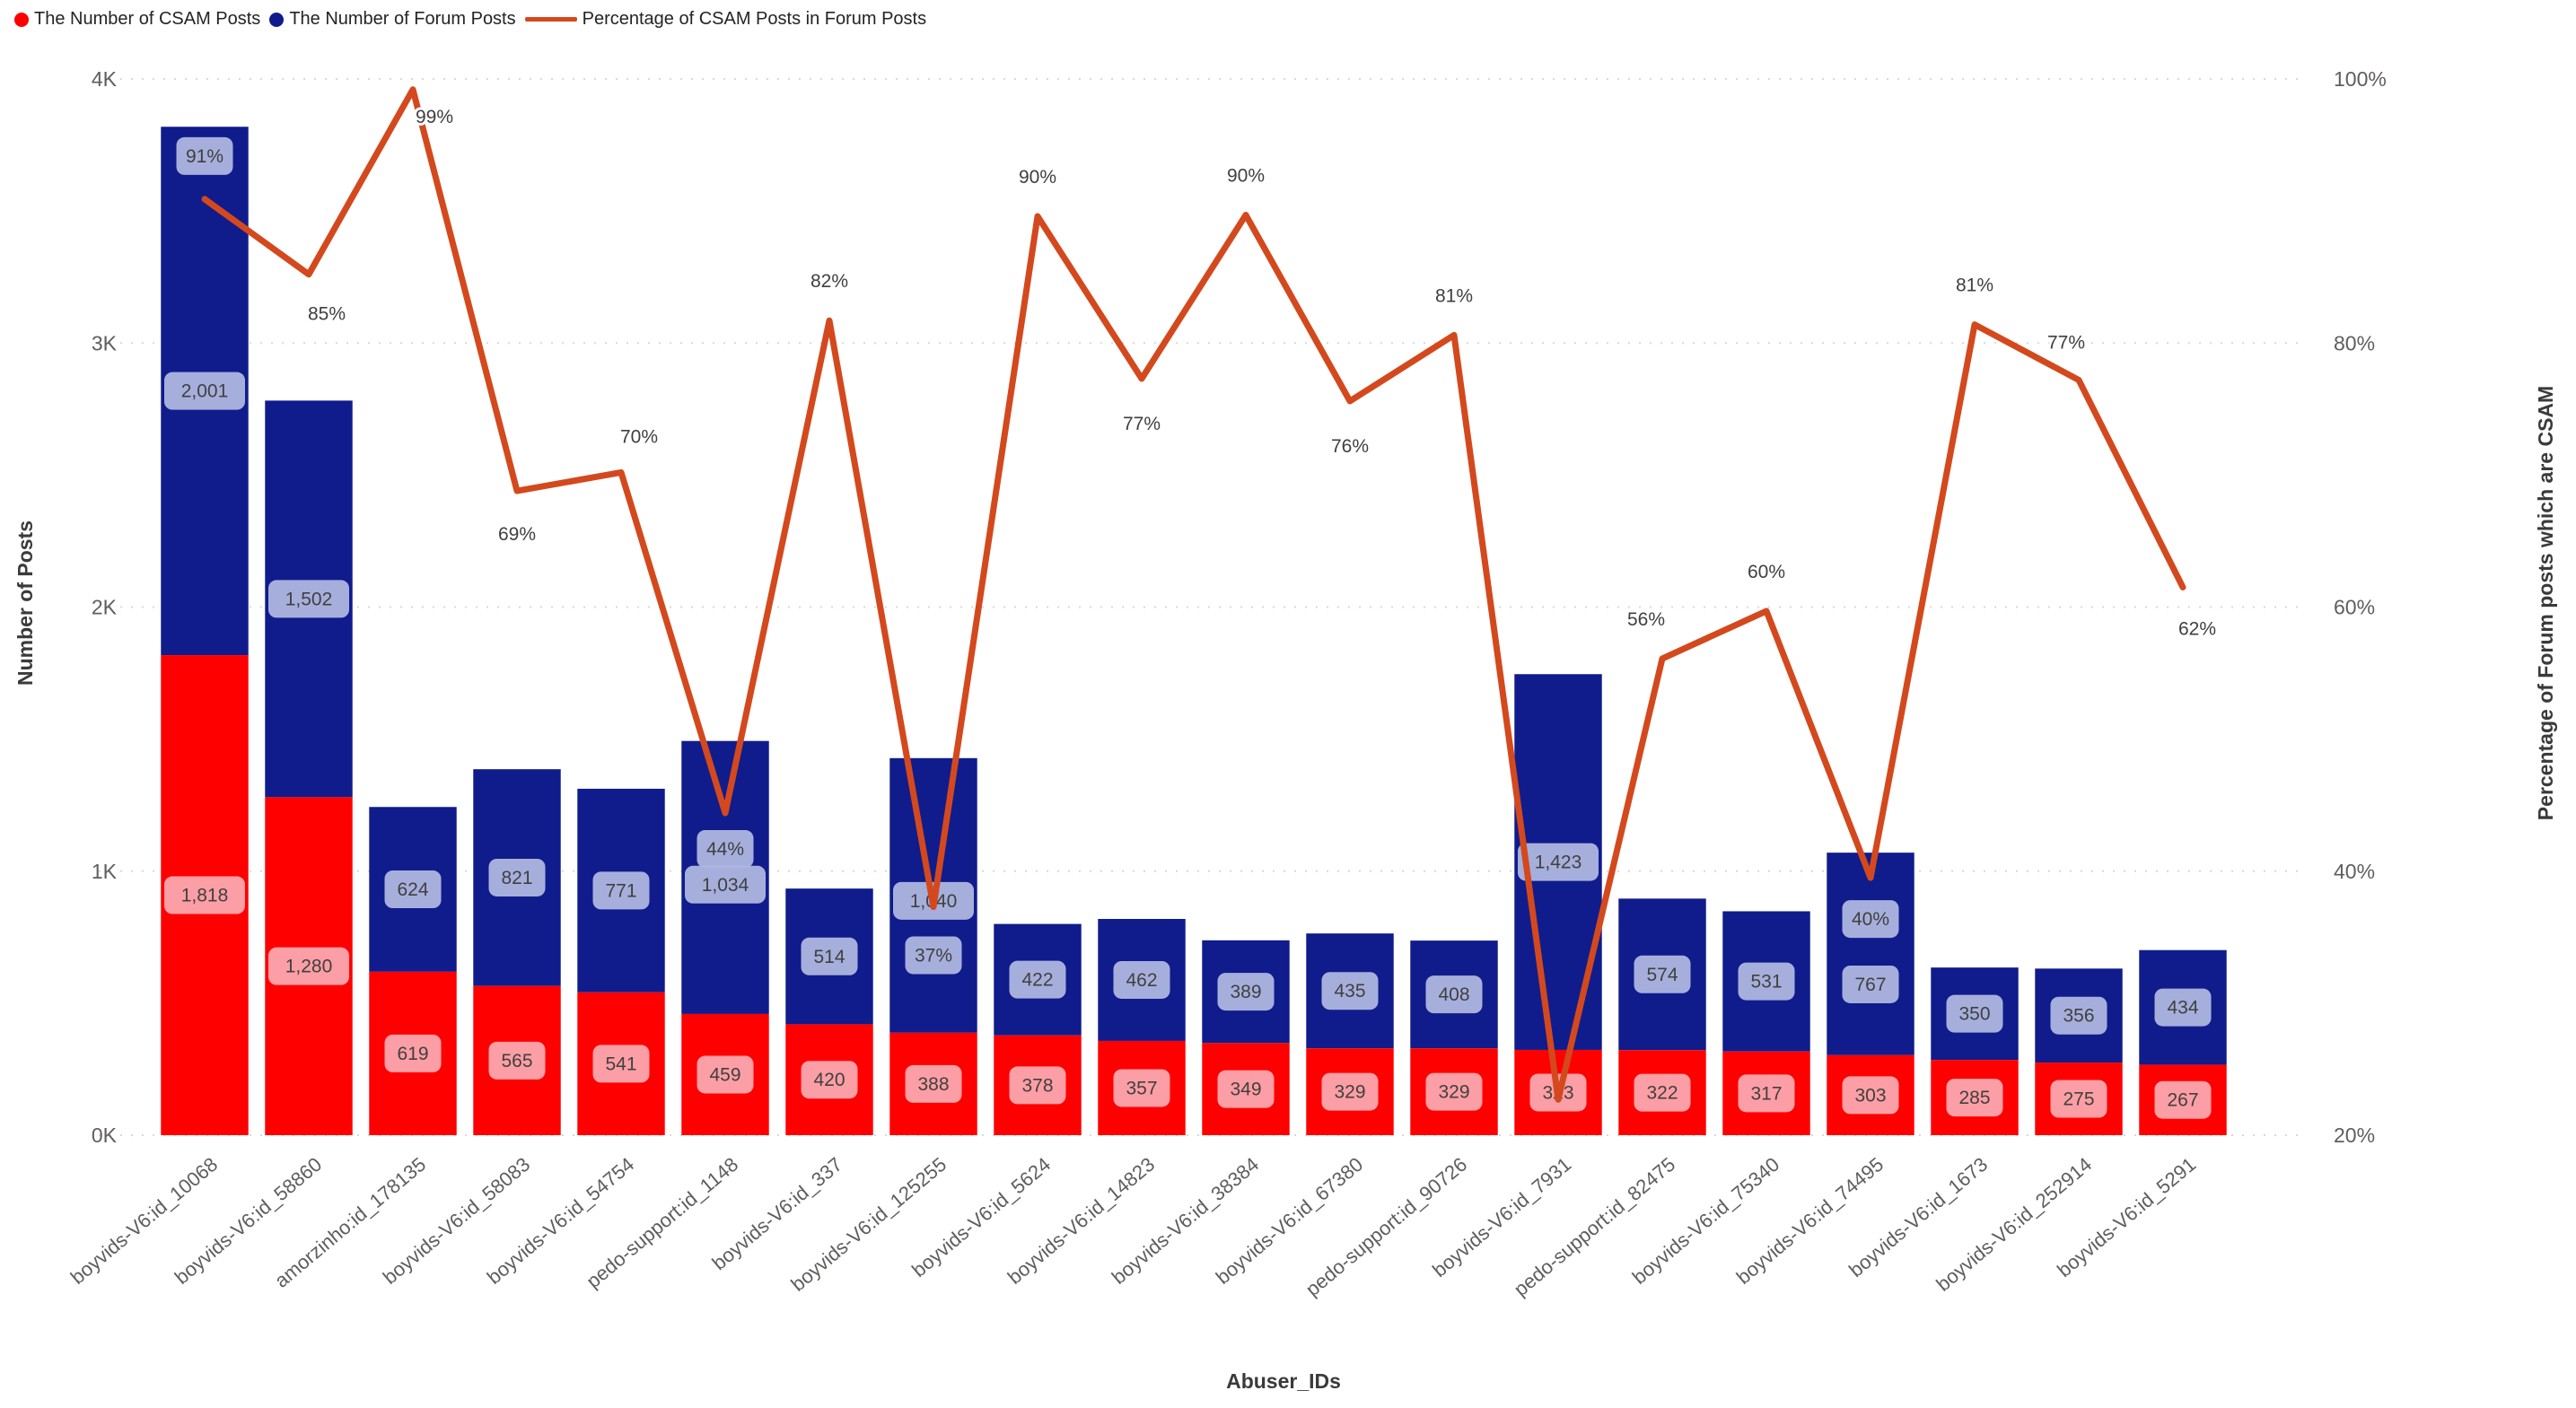 This screenshot has width=2576, height=1408. I want to click on y-right-tick-label: 100%, so click(2360, 79).